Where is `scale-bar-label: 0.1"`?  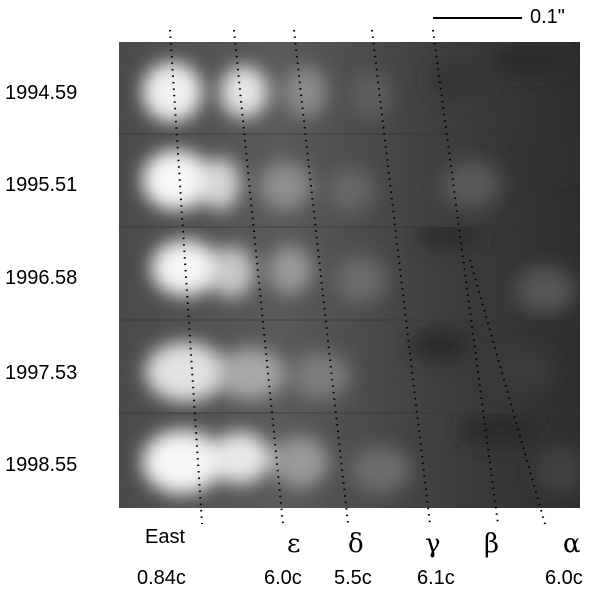
scale-bar-label: 0.1" is located at coordinates (547, 17).